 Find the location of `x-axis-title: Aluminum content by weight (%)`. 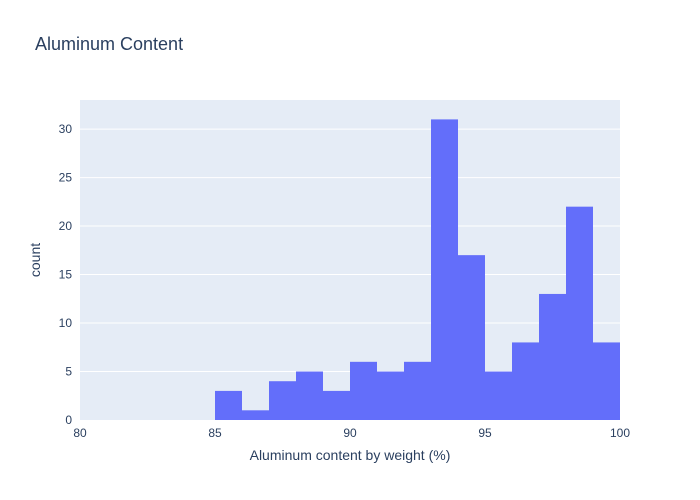

x-axis-title: Aluminum content by weight (%) is located at coordinates (350, 455).